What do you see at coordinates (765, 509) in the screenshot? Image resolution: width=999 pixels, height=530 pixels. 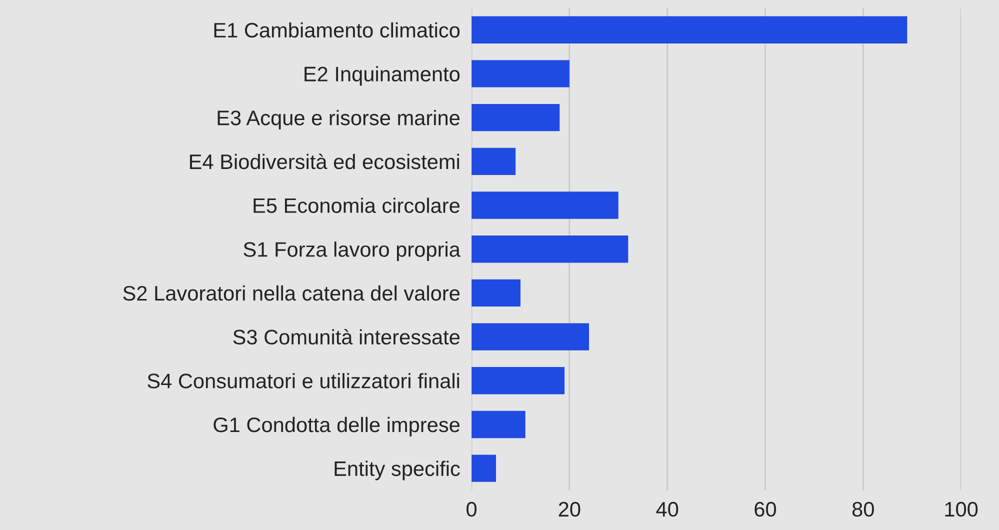 I see `x-tick-label: 60` at bounding box center [765, 509].